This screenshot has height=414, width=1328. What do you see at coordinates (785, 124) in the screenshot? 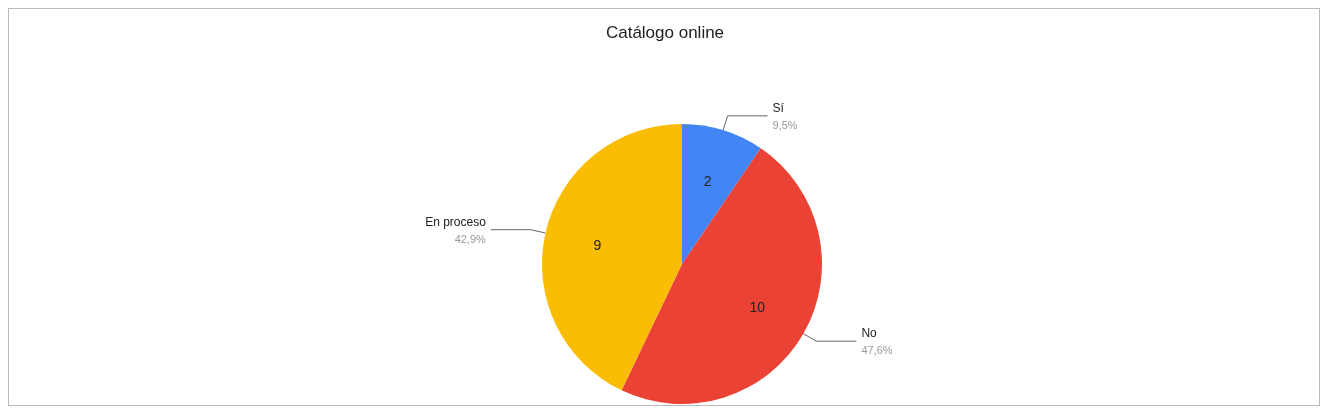
I see `data-label: 9,5%` at bounding box center [785, 124].